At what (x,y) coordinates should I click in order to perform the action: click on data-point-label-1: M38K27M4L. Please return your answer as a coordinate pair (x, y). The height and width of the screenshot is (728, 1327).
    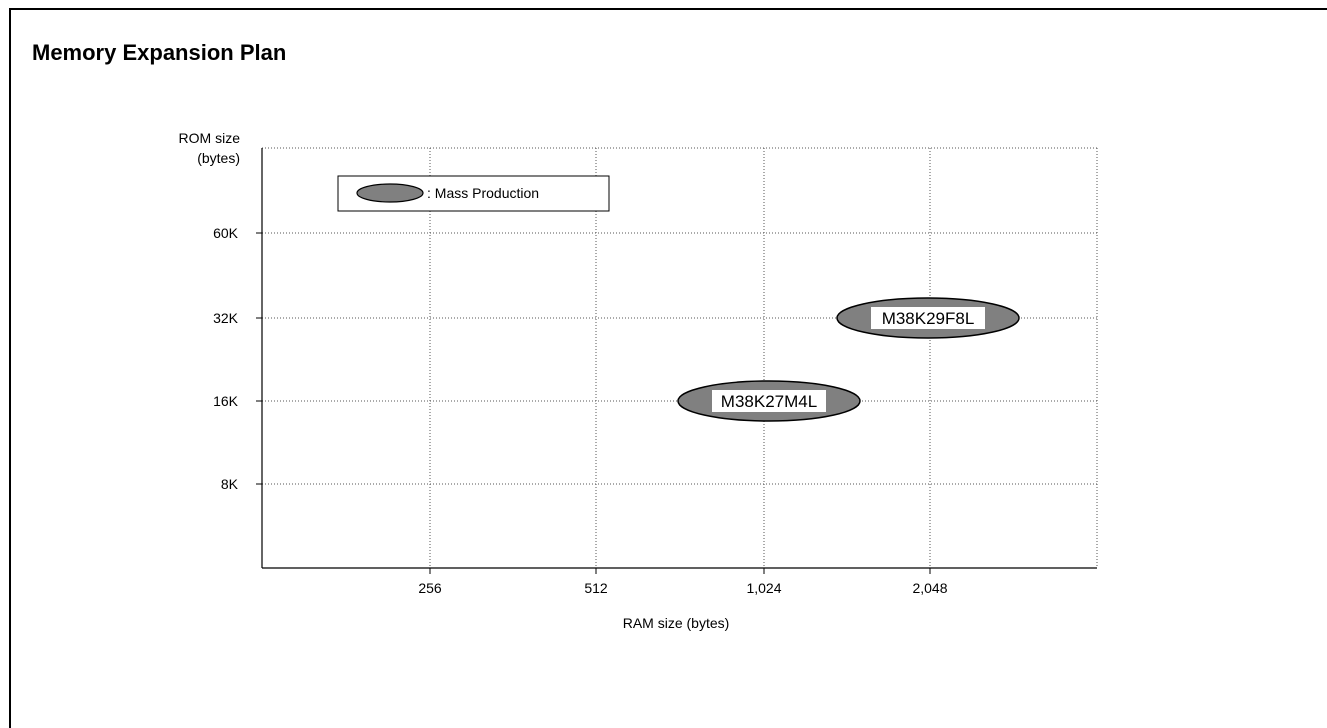
    Looking at the image, I should click on (769, 401).